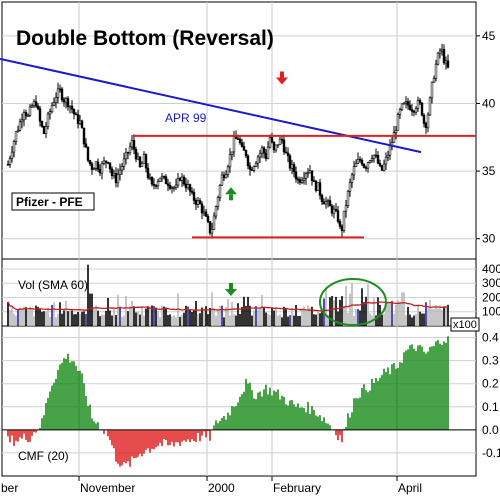  Describe the element at coordinates (49, 202) in the screenshot. I see `symbol-label: Pfizer - PFE` at that location.